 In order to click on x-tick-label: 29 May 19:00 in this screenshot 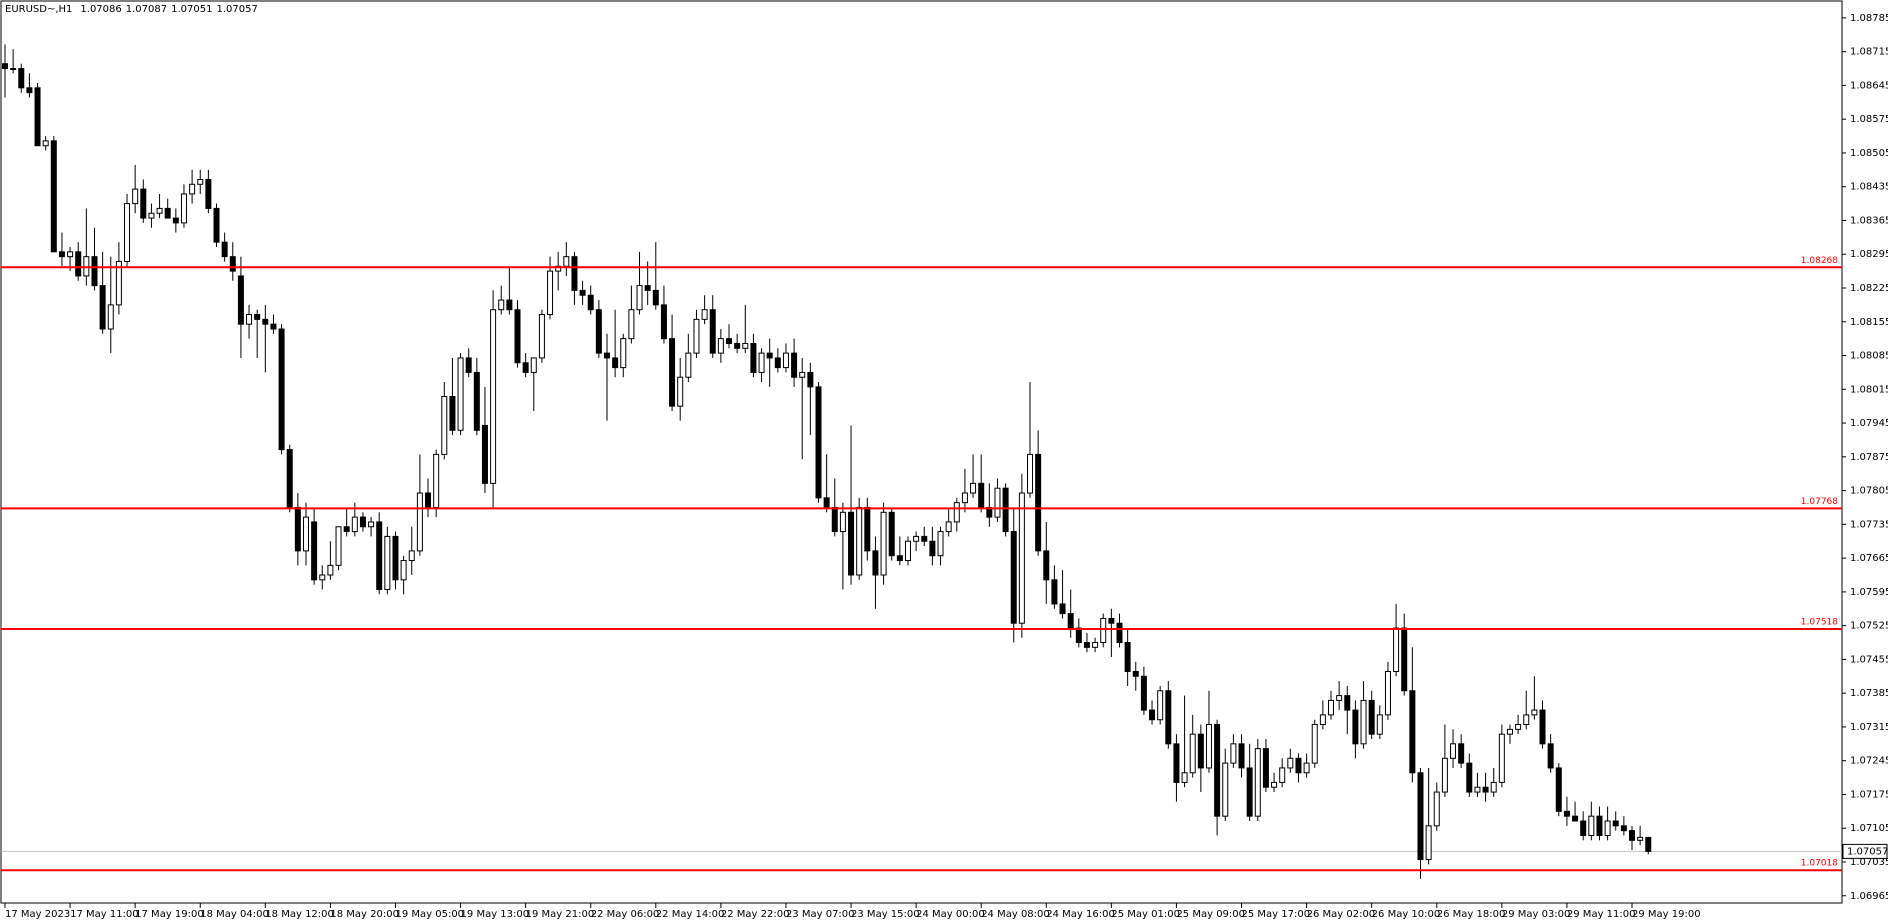, I will do `click(1666, 914)`.